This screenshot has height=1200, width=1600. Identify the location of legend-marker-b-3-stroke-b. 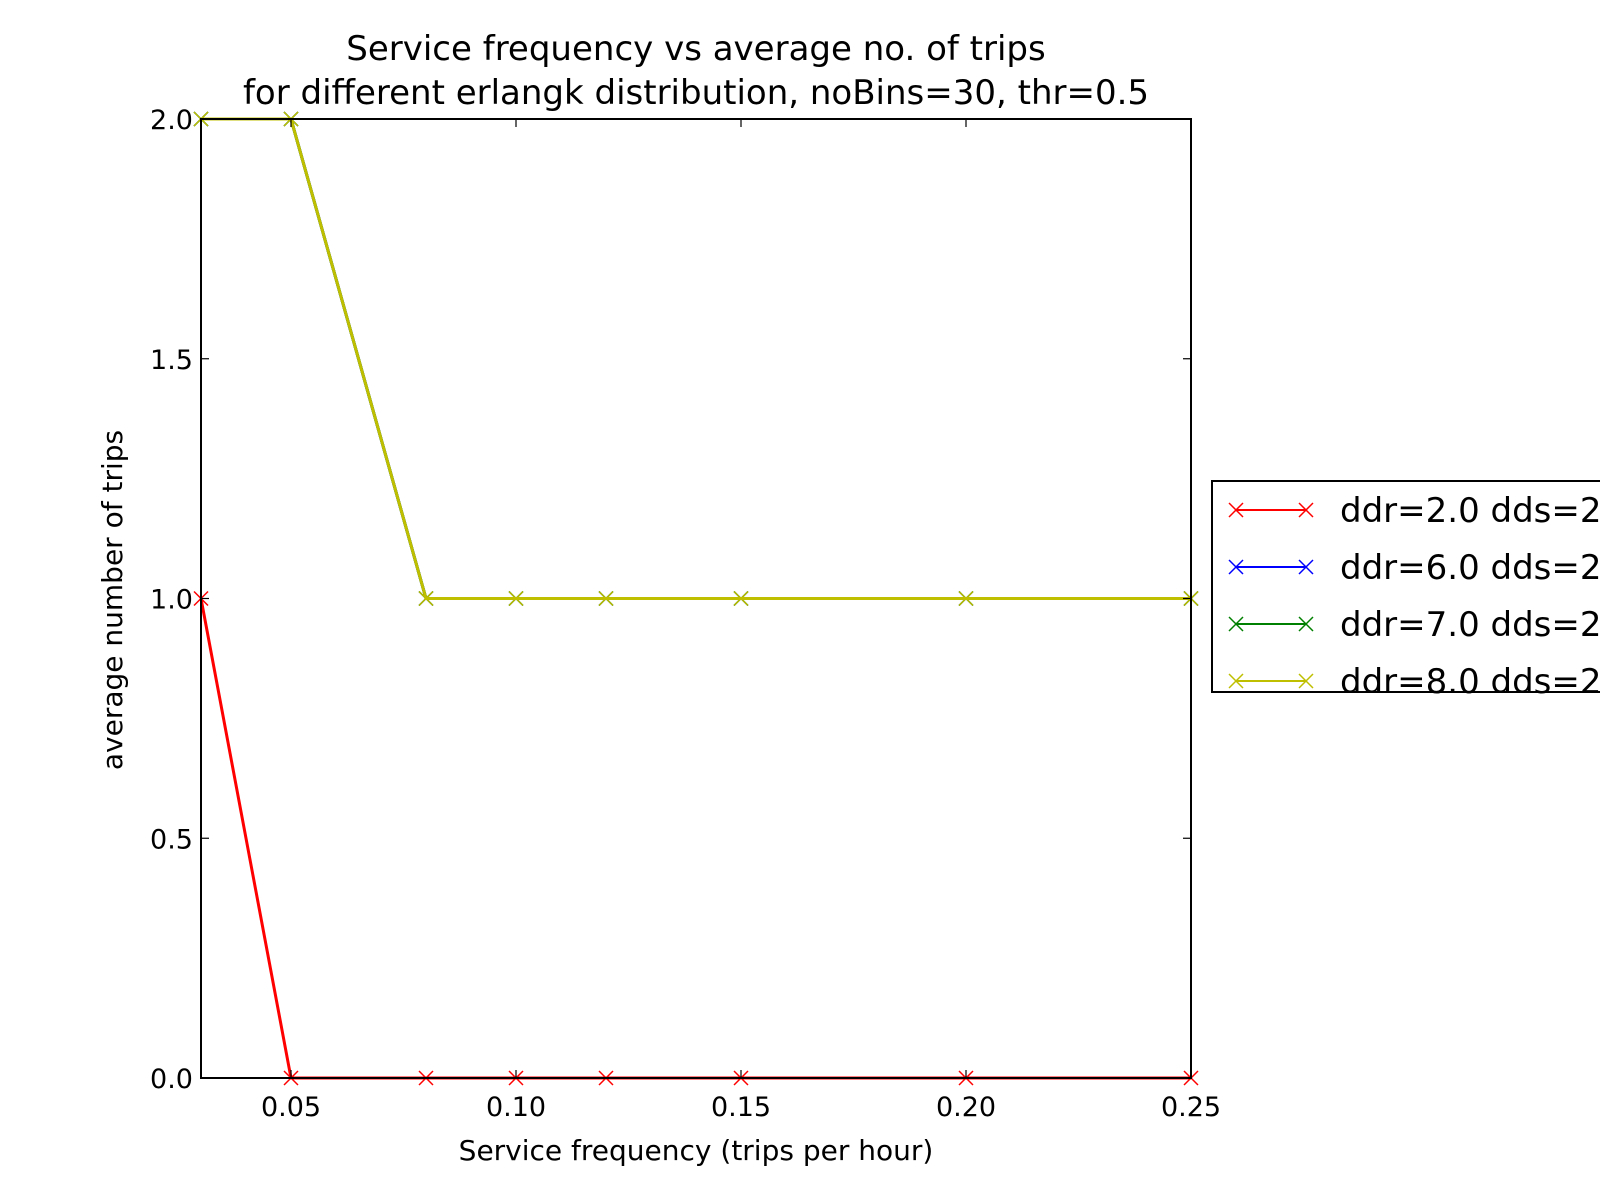
(1306, 624).